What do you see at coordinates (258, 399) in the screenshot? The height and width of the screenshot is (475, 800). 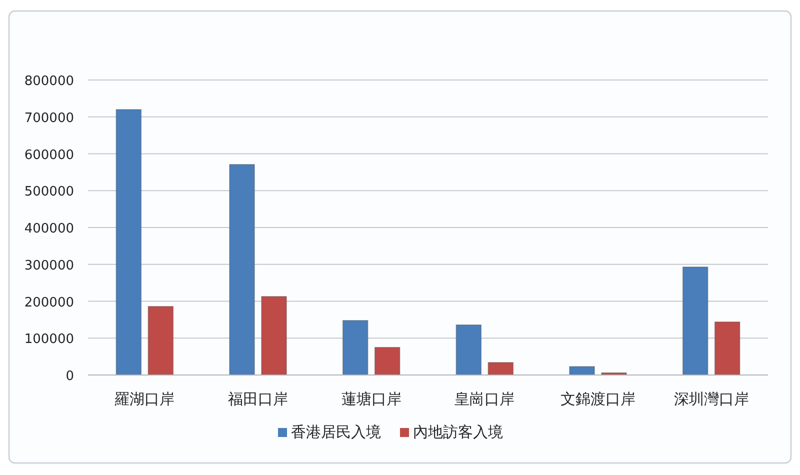 I see `x-tick-label: 福田口岸` at bounding box center [258, 399].